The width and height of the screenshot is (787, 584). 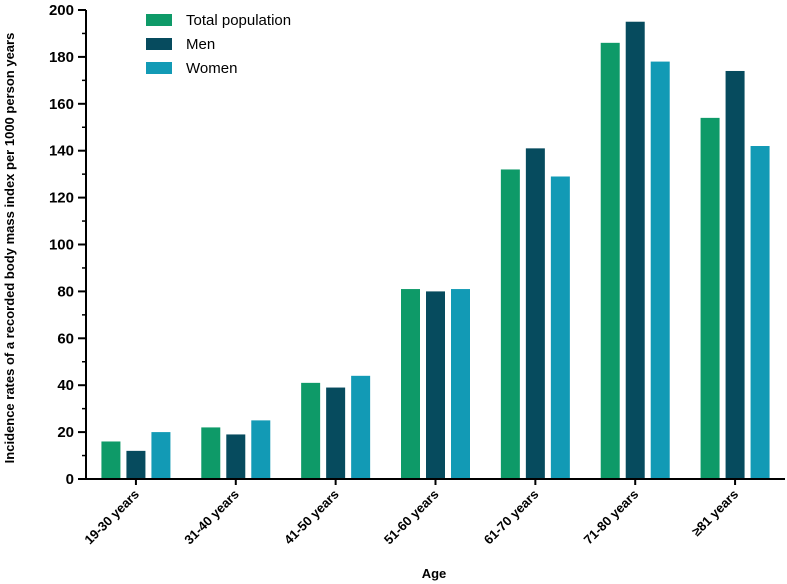 What do you see at coordinates (61, 10) in the screenshot?
I see `y-tick-label: 200` at bounding box center [61, 10].